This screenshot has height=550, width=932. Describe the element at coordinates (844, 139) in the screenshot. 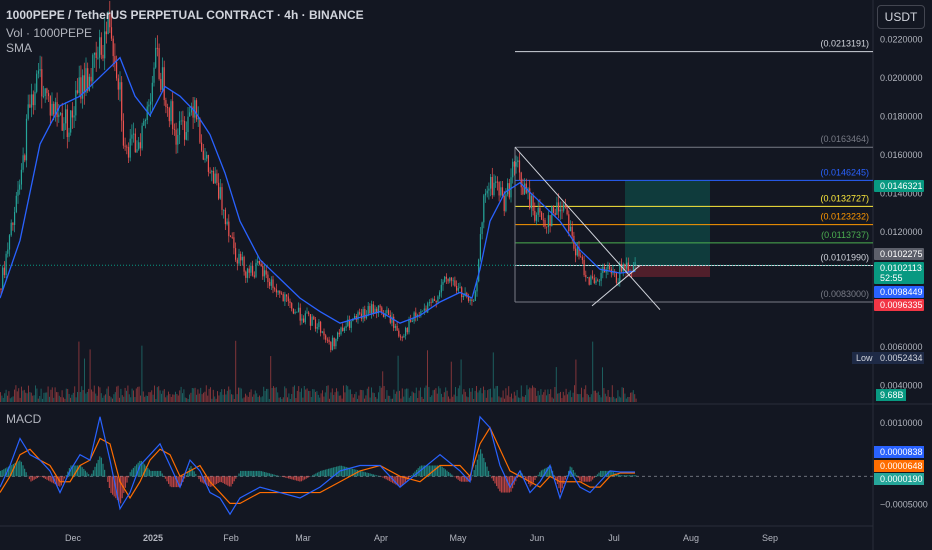

I see `fib-level-label: (0.0163464)` at that location.